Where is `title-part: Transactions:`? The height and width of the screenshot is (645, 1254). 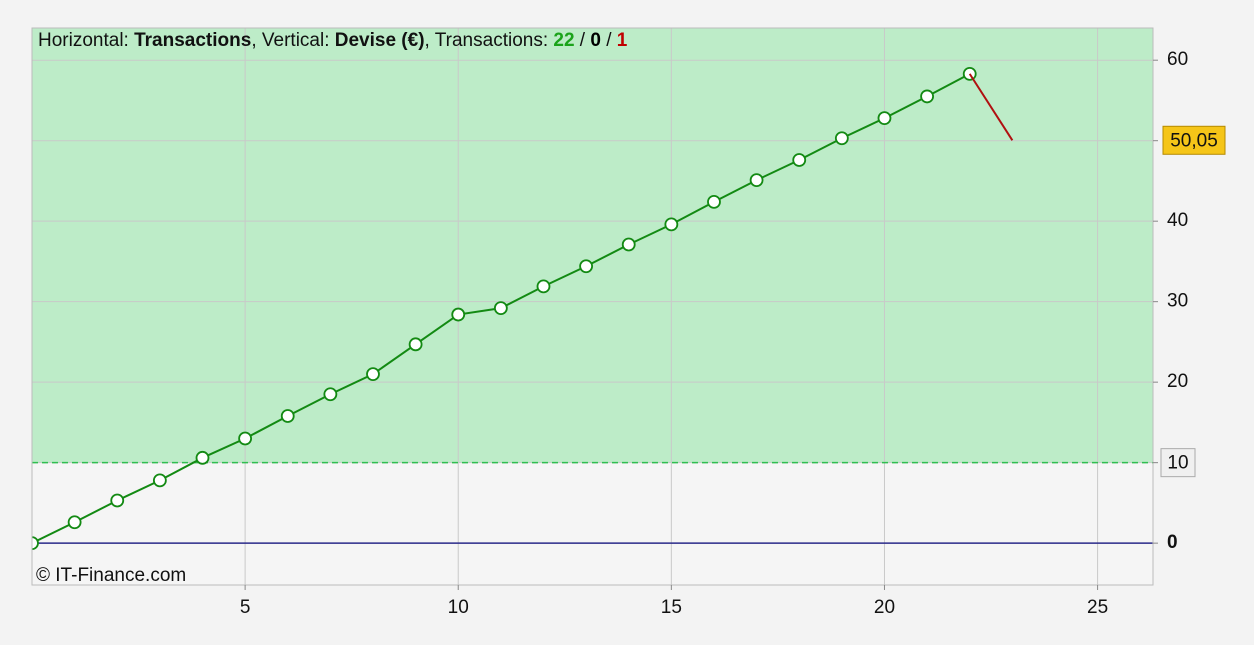
title-part: Transactions: is located at coordinates (491, 40).